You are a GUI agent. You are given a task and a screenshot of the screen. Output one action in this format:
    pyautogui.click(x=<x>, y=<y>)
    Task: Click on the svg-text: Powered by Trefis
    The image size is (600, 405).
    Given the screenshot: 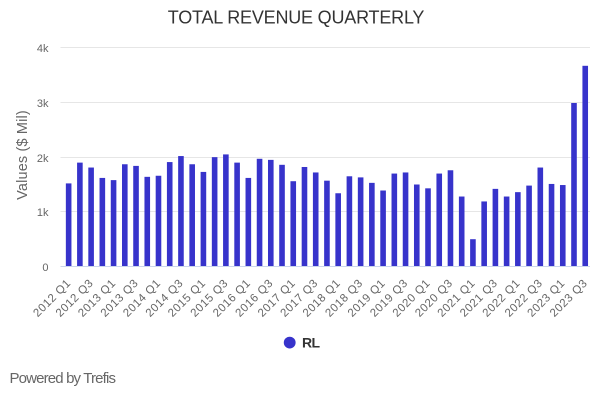 What is the action you would take?
    pyautogui.click(x=63, y=378)
    